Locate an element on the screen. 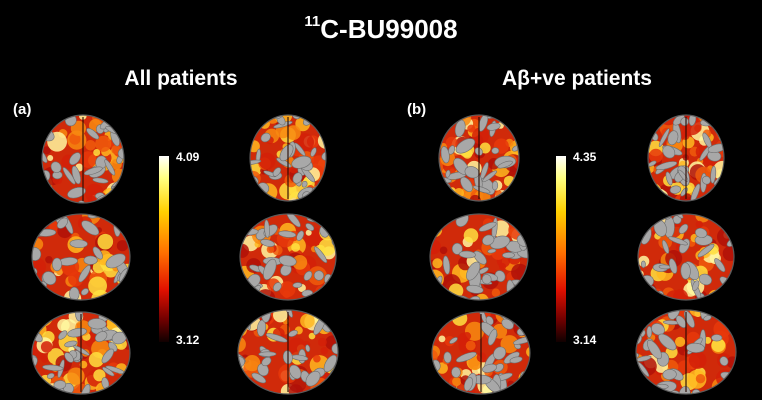 The width and height of the screenshot is (762, 400). brain-a-inferior is located at coordinates (81, 353).